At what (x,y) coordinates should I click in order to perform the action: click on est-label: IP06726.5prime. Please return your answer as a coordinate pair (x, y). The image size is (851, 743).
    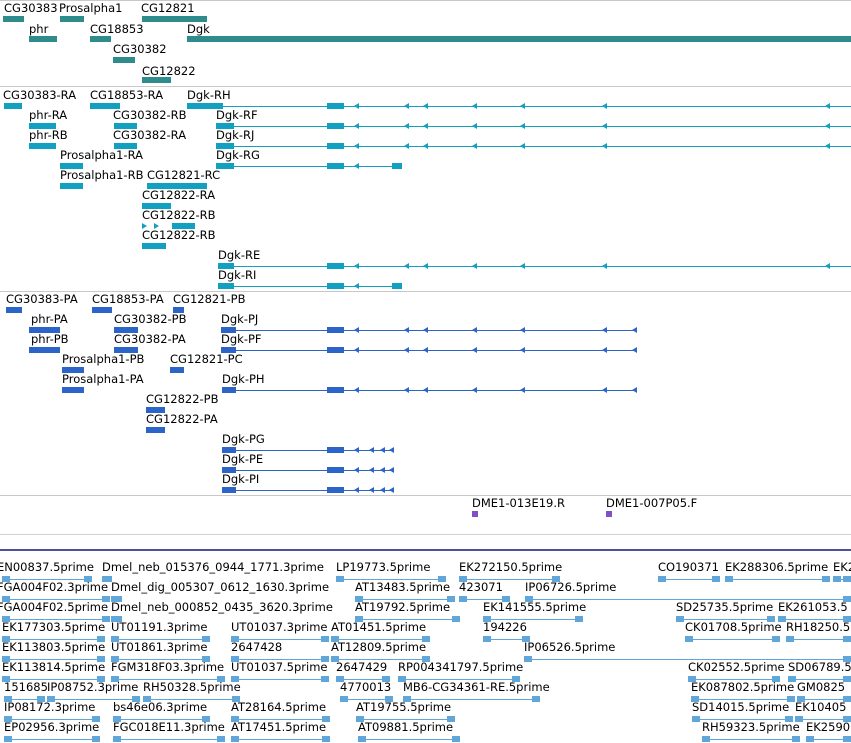
    Looking at the image, I should click on (571, 587).